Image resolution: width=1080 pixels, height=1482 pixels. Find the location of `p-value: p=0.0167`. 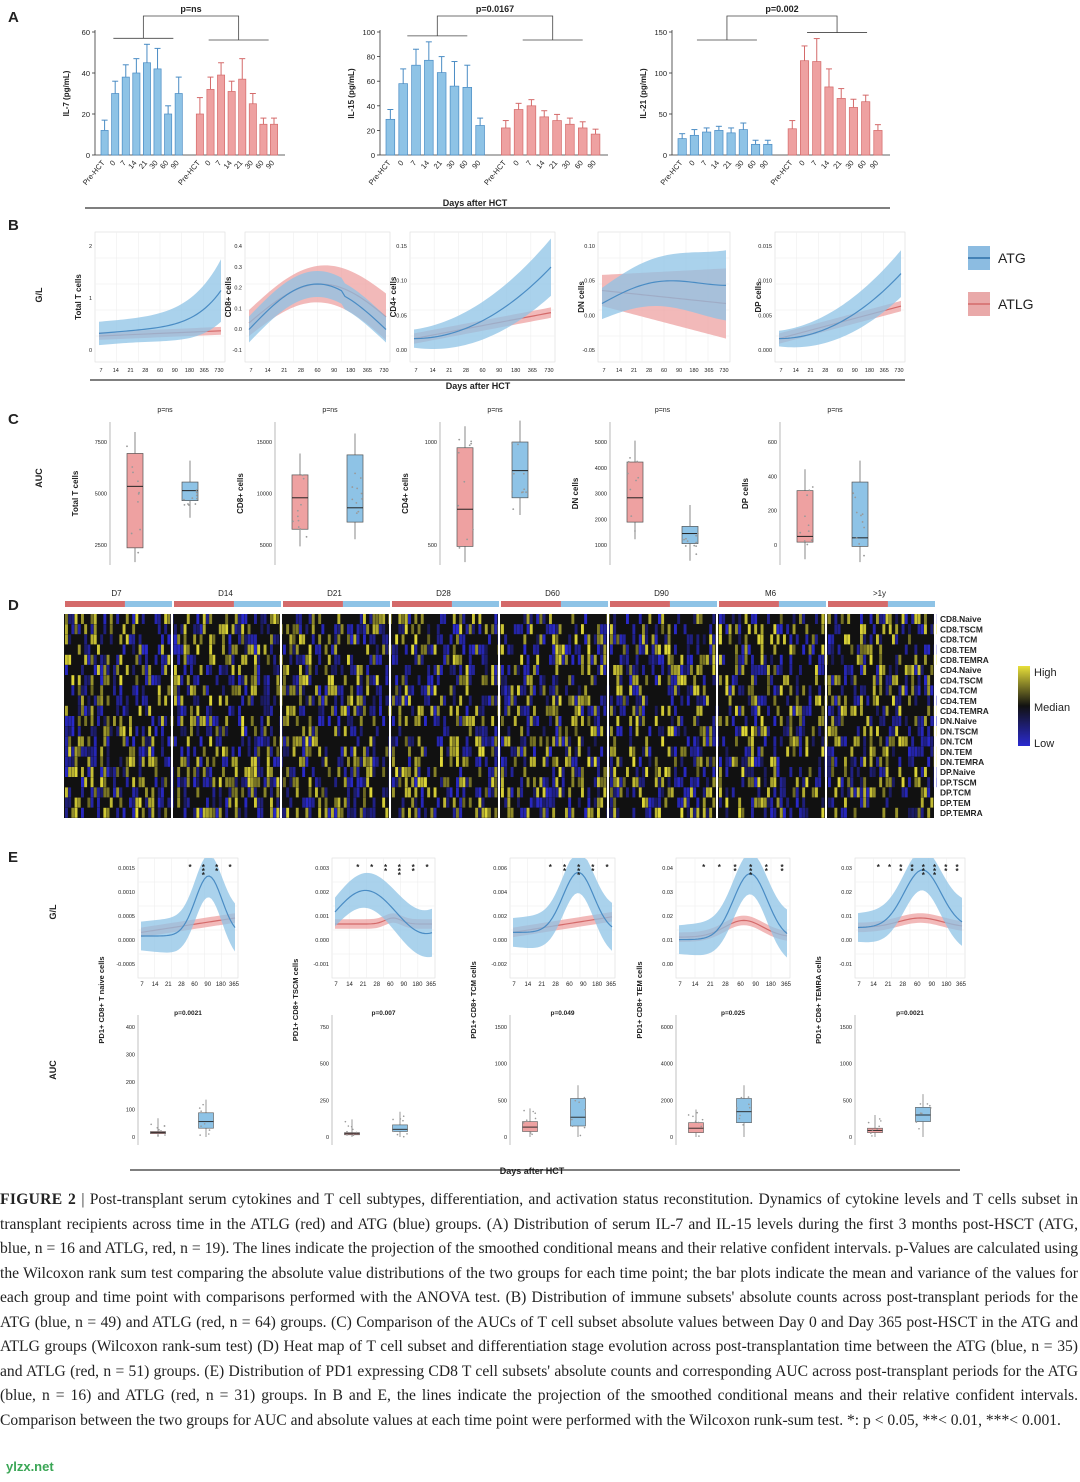

p-value: p=0.0167 is located at coordinates (495, 9).